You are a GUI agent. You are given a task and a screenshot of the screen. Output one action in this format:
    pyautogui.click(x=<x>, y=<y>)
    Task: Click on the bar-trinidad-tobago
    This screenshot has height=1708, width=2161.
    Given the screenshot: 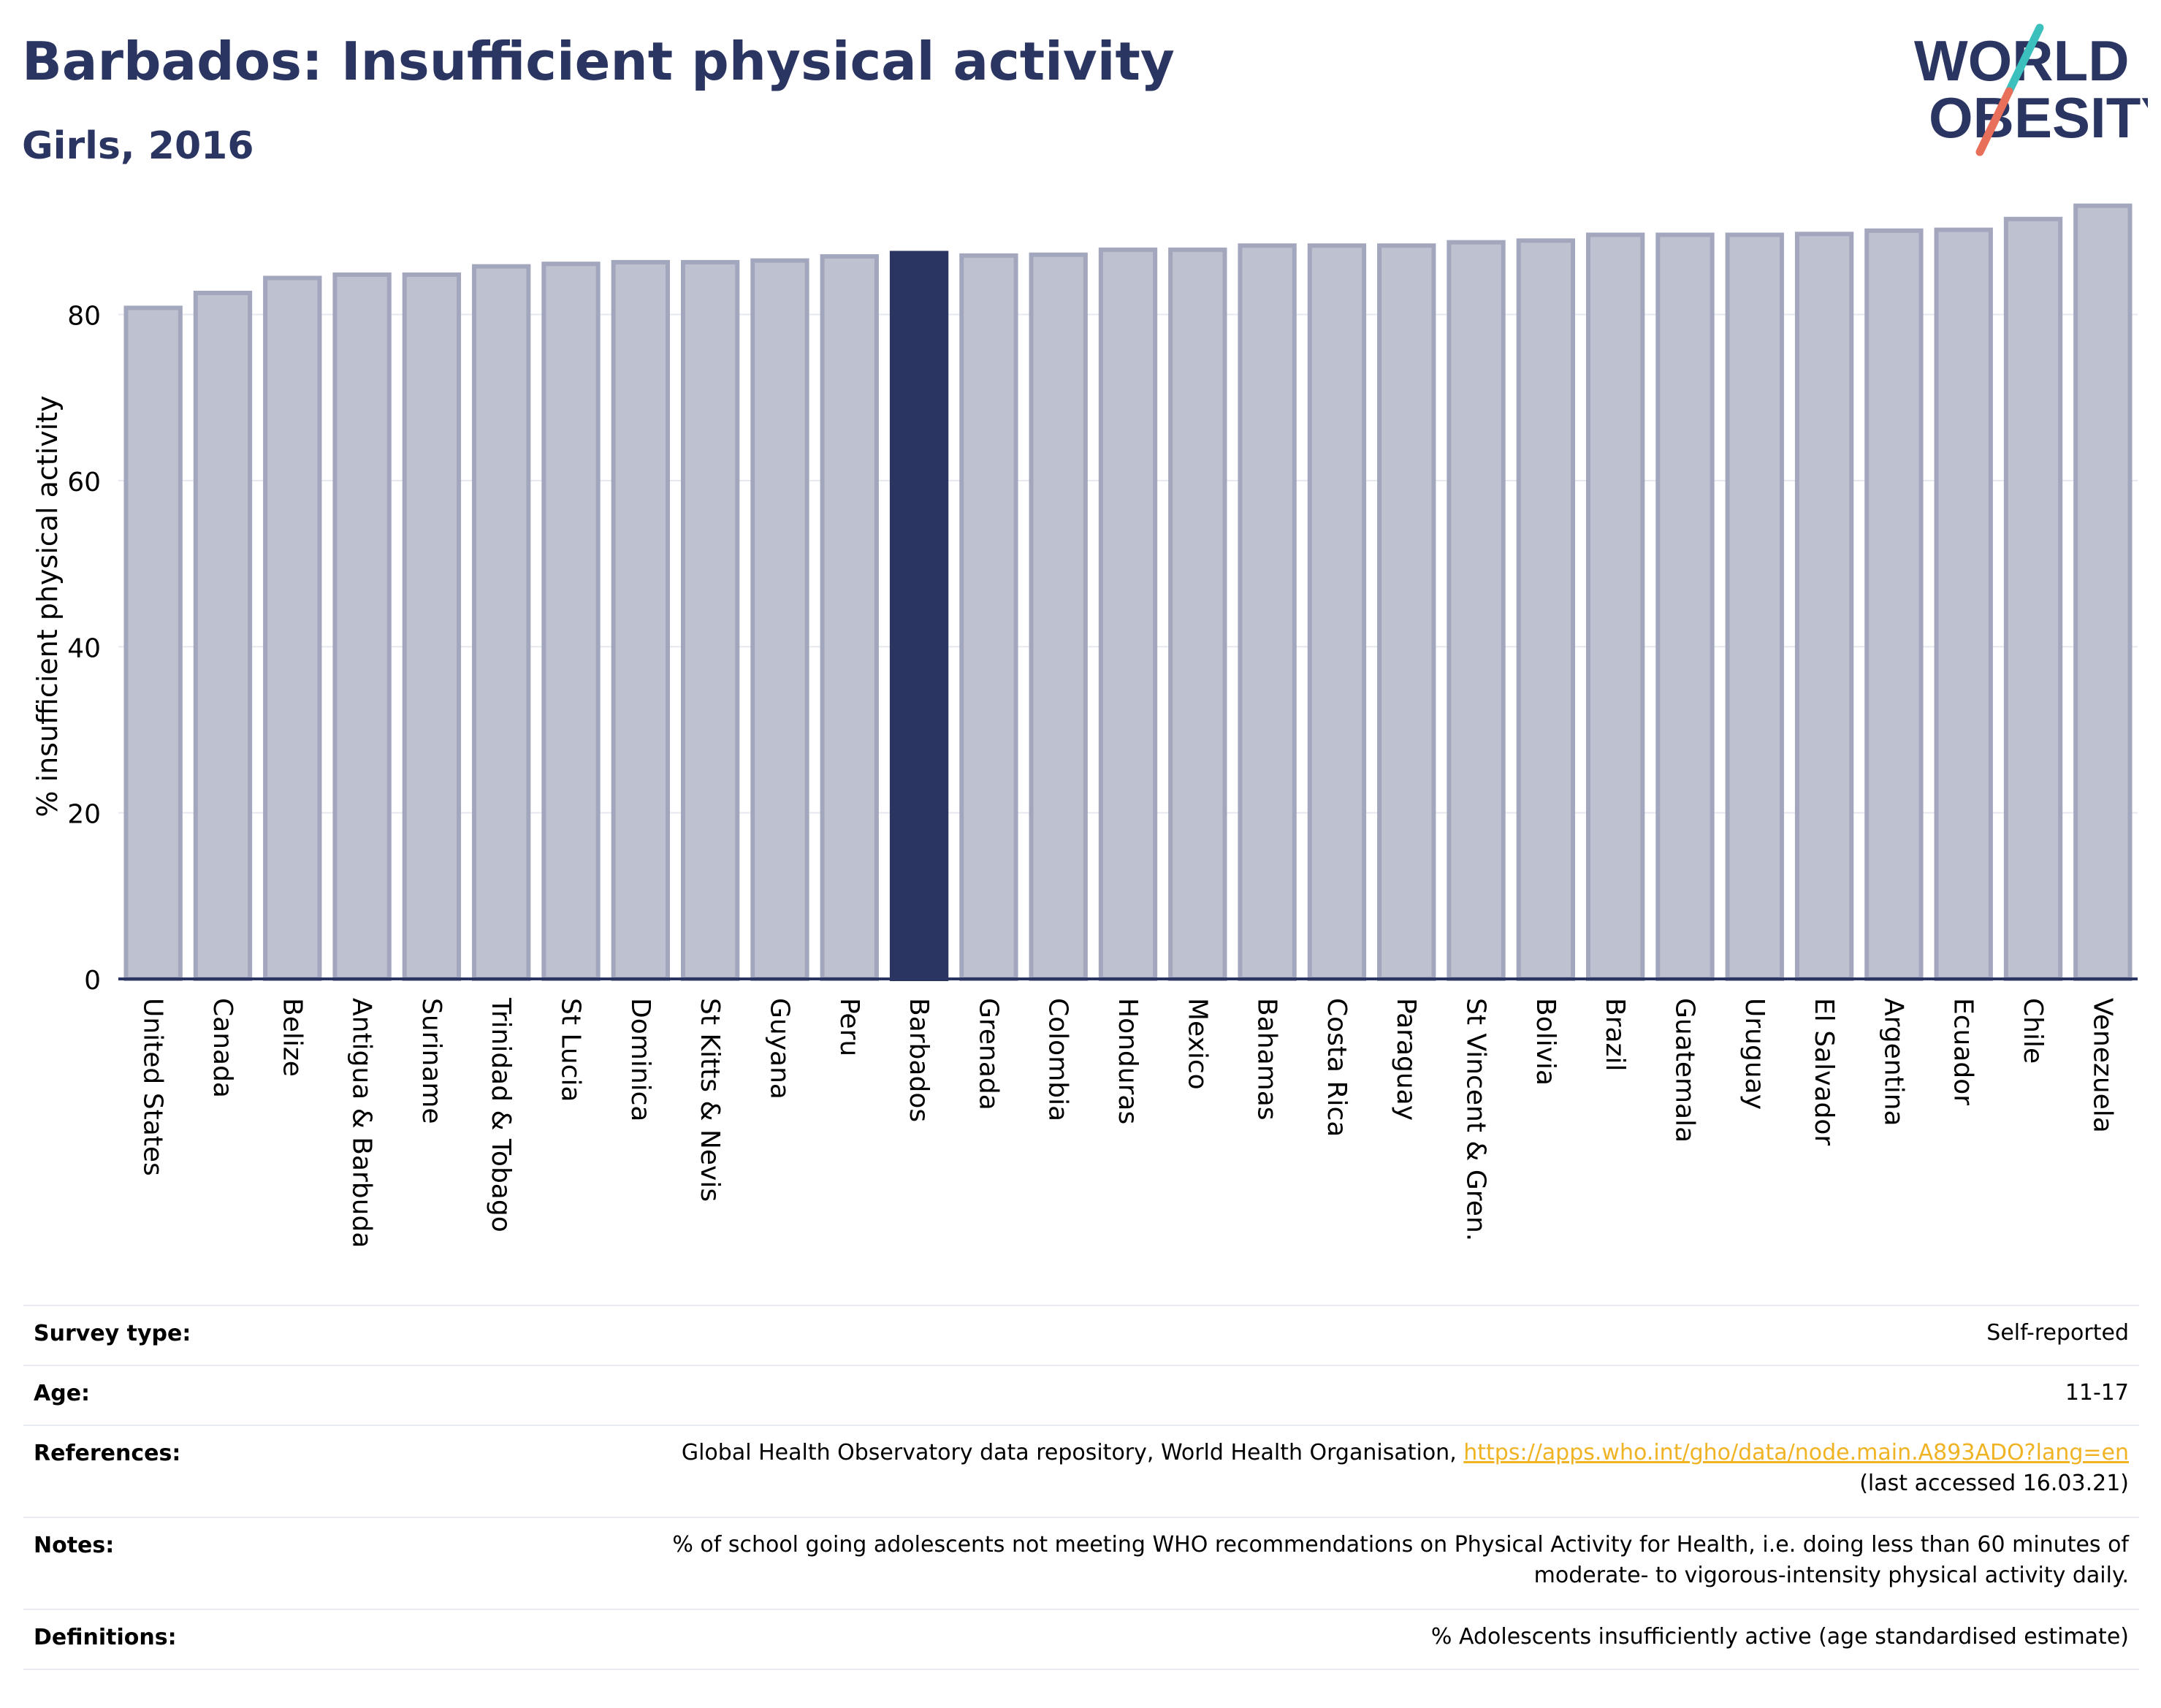 What is the action you would take?
    pyautogui.click(x=501, y=622)
    